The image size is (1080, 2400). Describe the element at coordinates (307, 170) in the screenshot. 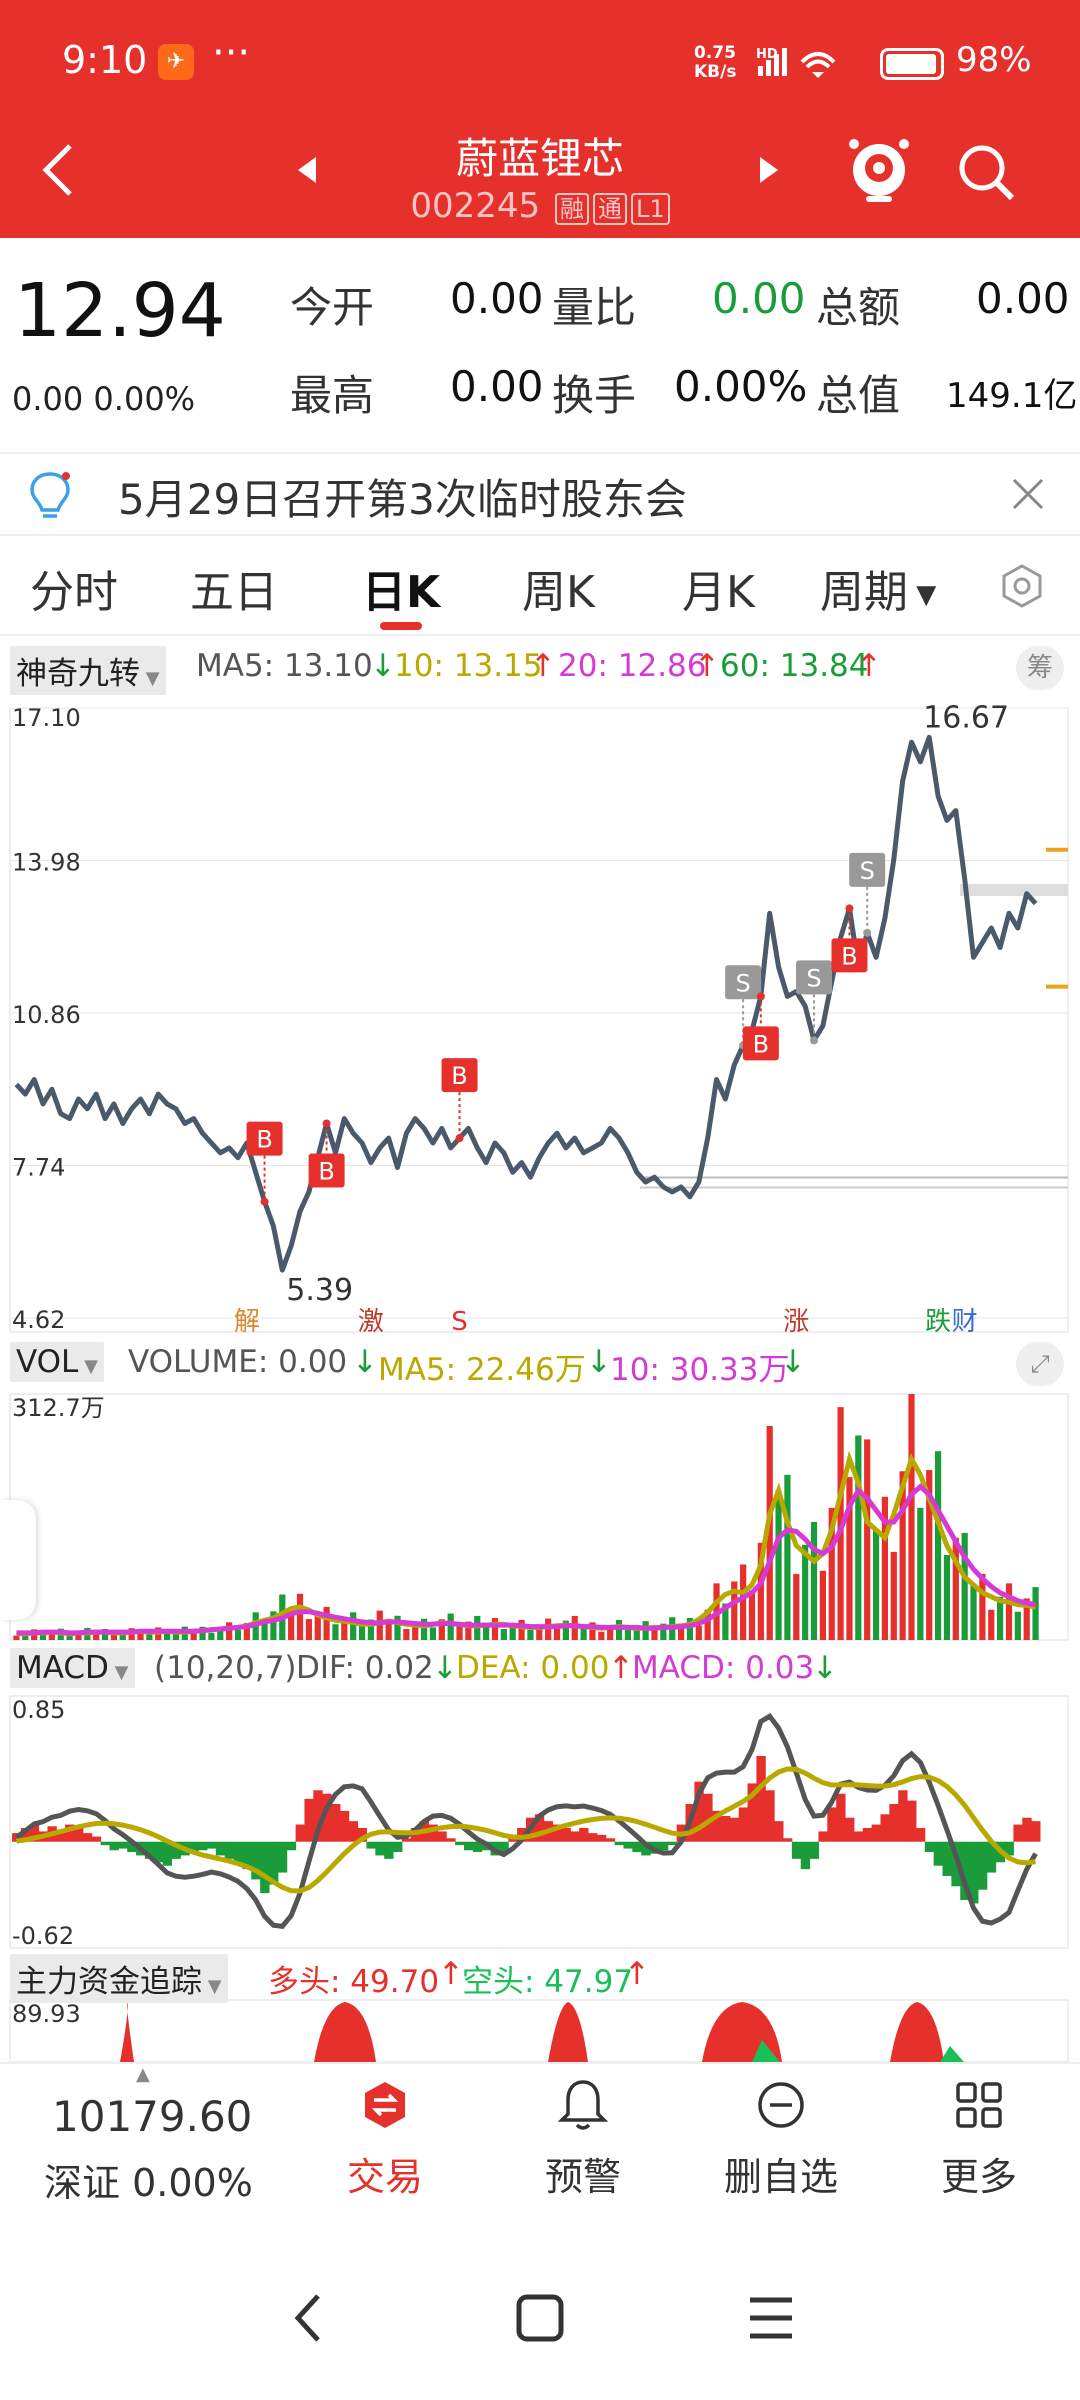

I see `prev-stock-icon` at that location.